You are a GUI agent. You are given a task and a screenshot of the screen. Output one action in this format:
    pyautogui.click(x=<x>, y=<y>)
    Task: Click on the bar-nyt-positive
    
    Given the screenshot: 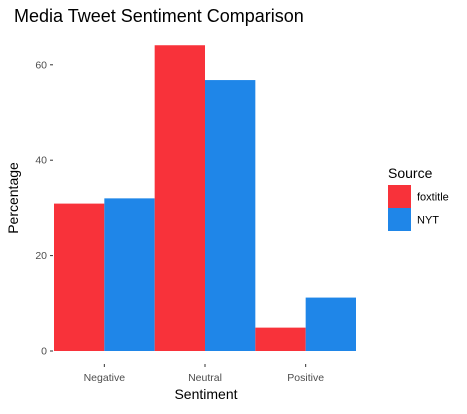 What is the action you would take?
    pyautogui.click(x=330, y=324)
    